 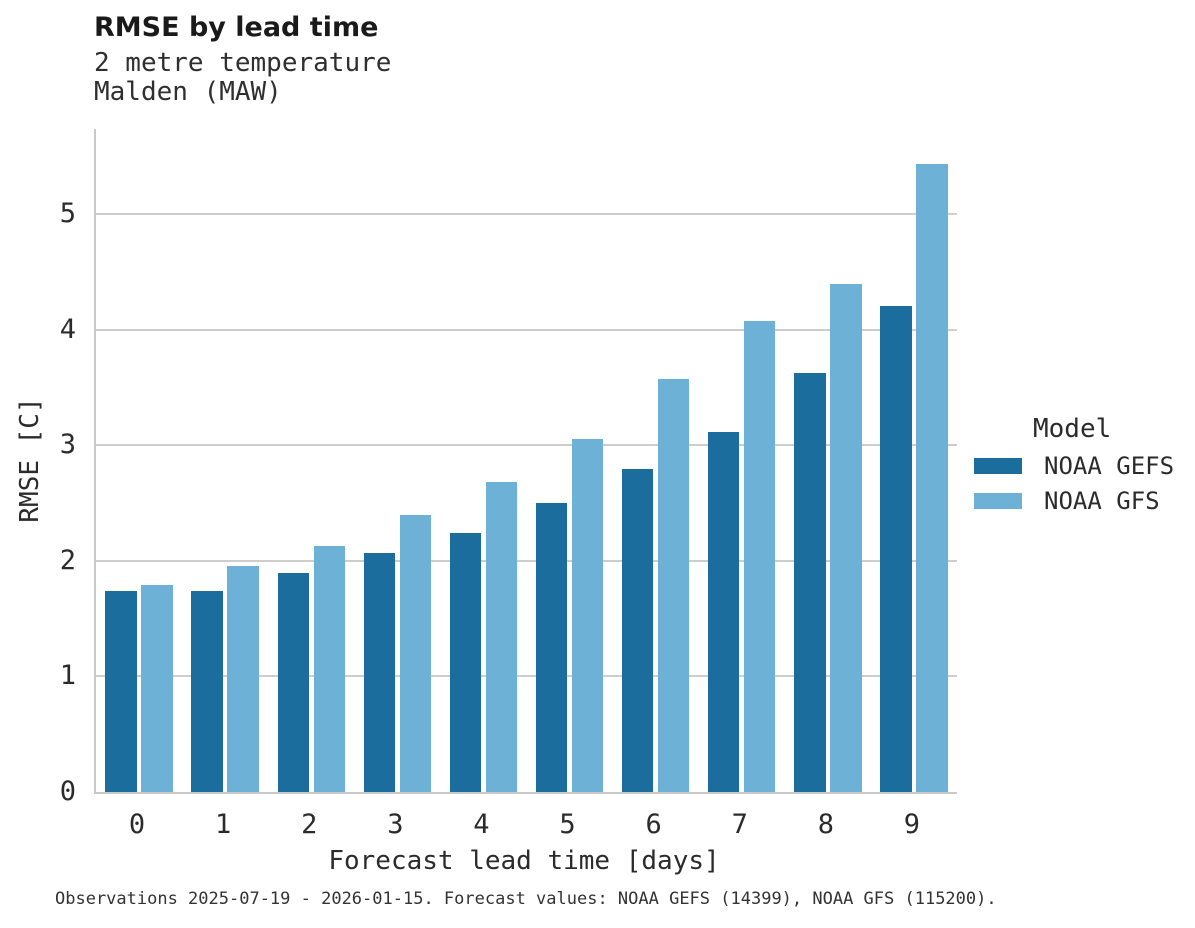 I want to click on y-tick-label: 3, so click(x=67, y=445).